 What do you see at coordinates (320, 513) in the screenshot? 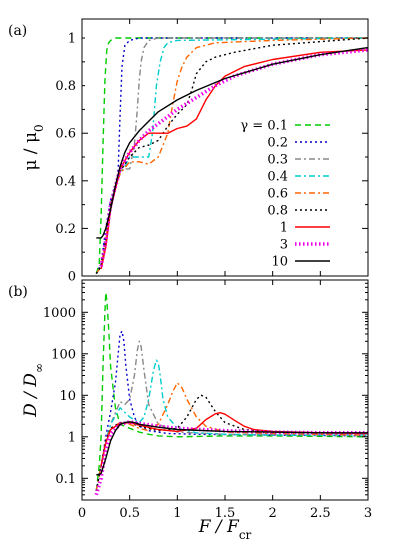
I see `x-tick-label: 2.5` at bounding box center [320, 513].